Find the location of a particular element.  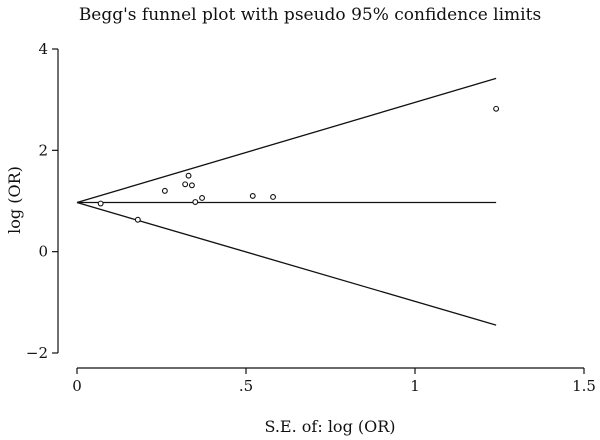

y-tick-label: −2 is located at coordinates (37, 353).